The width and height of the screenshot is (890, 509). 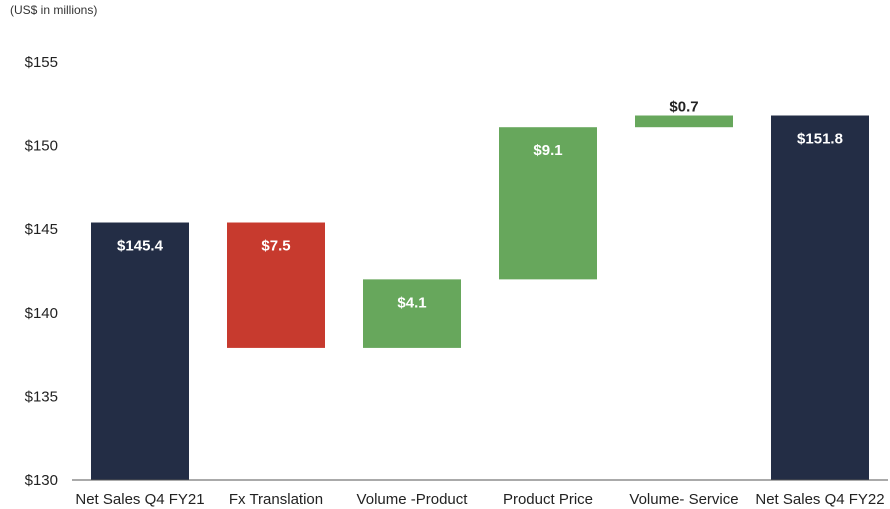 I want to click on data-label: $0.7, so click(x=683, y=107).